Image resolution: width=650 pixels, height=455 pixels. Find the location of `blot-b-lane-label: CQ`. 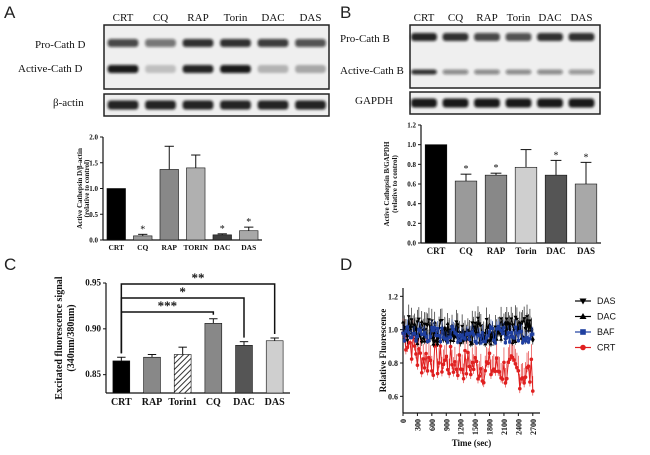

blot-b-lane-label: CQ is located at coordinates (455, 18).